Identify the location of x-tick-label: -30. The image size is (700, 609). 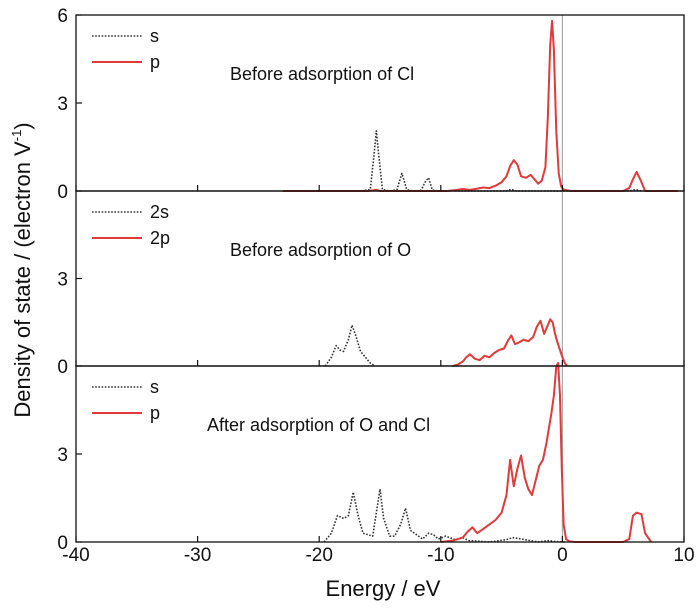
(197, 555).